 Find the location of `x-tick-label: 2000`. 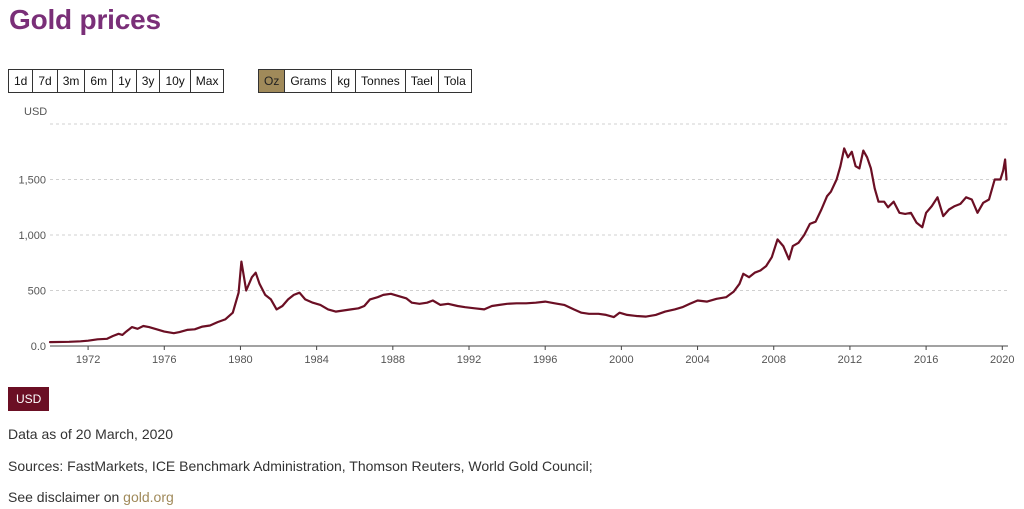

x-tick-label: 2000 is located at coordinates (621, 360).